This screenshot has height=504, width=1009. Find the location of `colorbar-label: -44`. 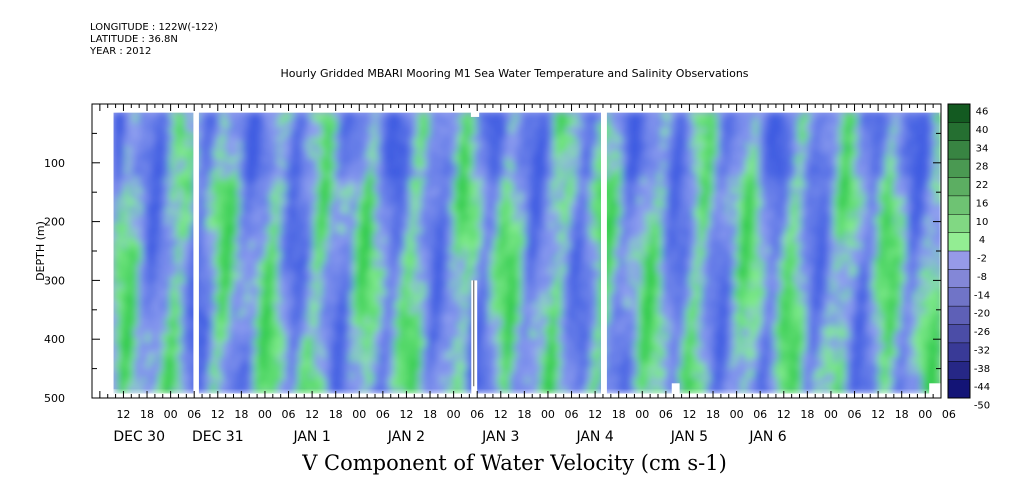

colorbar-label: -44 is located at coordinates (982, 387).